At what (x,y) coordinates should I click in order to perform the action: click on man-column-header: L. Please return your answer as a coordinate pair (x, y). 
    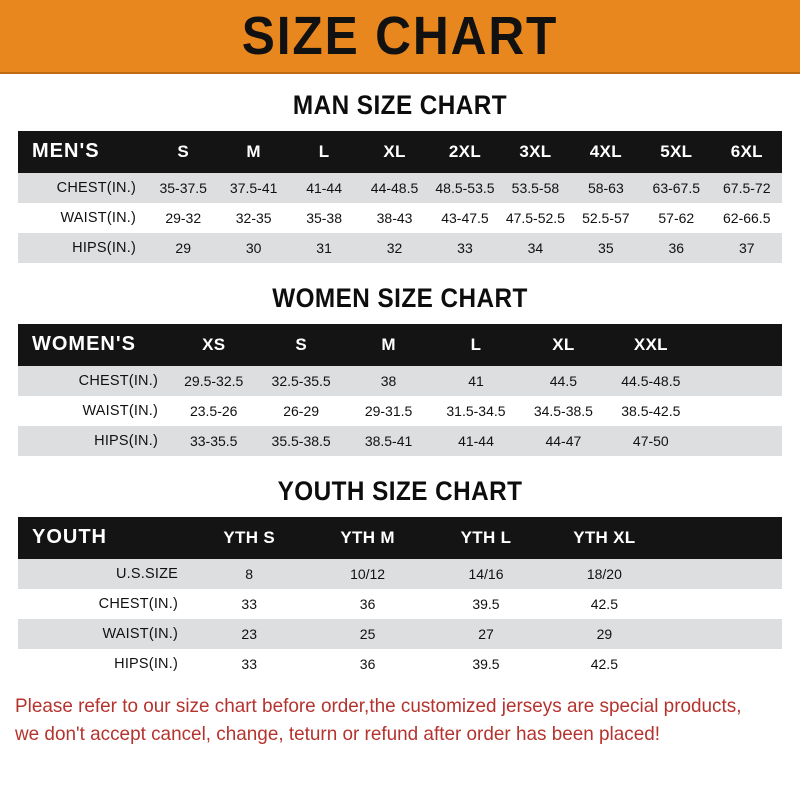
    Looking at the image, I should click on (324, 152).